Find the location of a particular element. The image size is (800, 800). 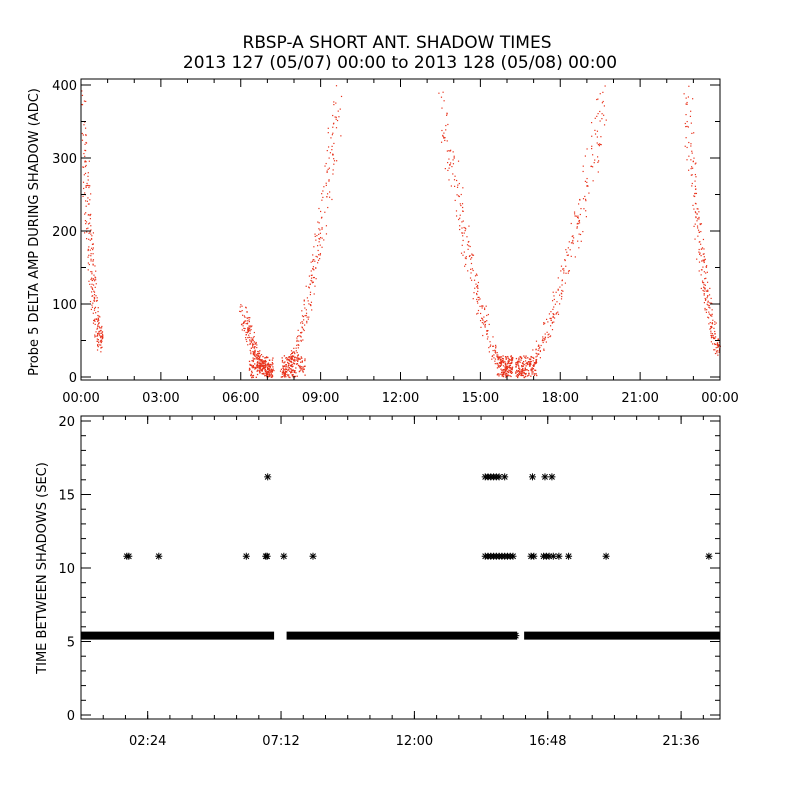

bottom-y-tick-label: 10 is located at coordinates (66, 569).